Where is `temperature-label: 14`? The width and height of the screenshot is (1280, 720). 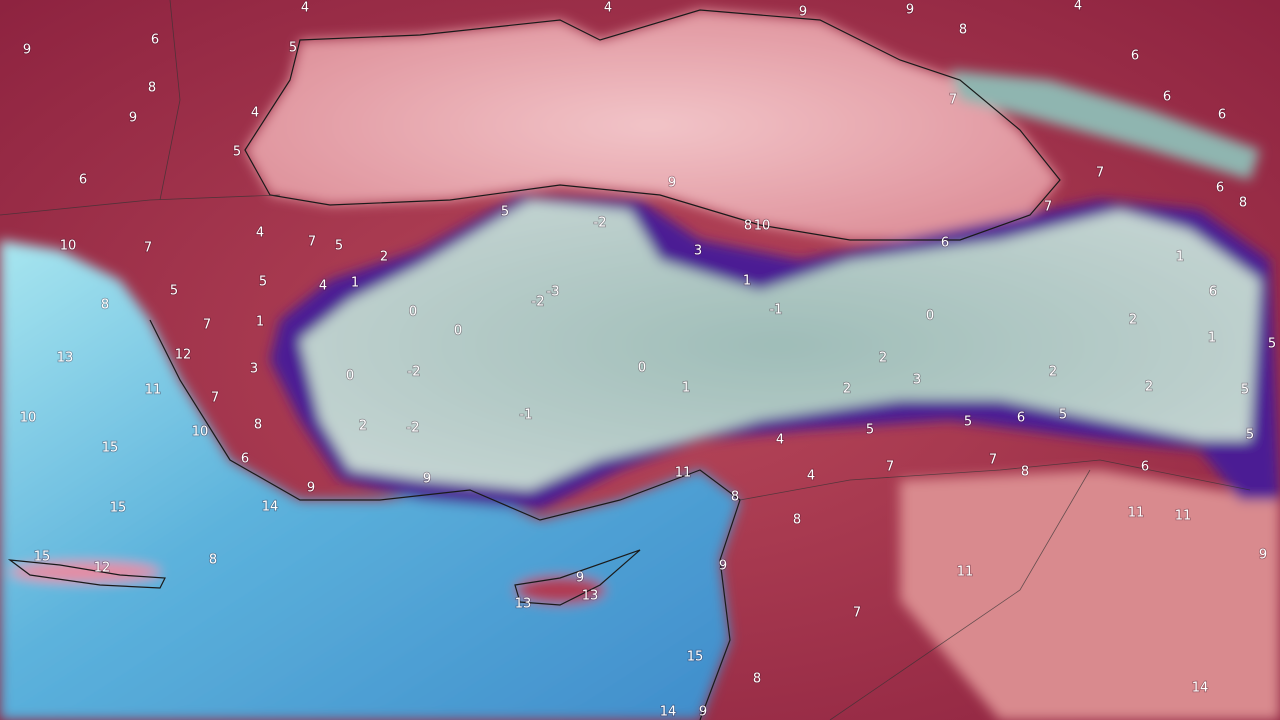 temperature-label: 14 is located at coordinates (270, 507).